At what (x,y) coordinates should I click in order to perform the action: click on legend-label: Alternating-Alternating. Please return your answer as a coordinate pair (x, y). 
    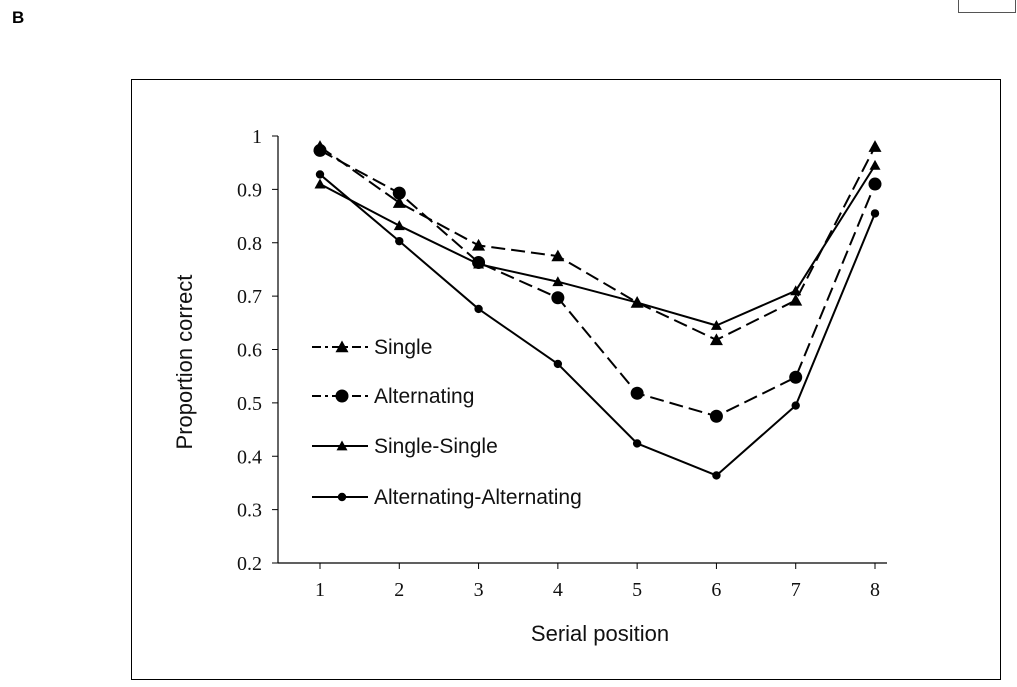
    Looking at the image, I should click on (478, 497).